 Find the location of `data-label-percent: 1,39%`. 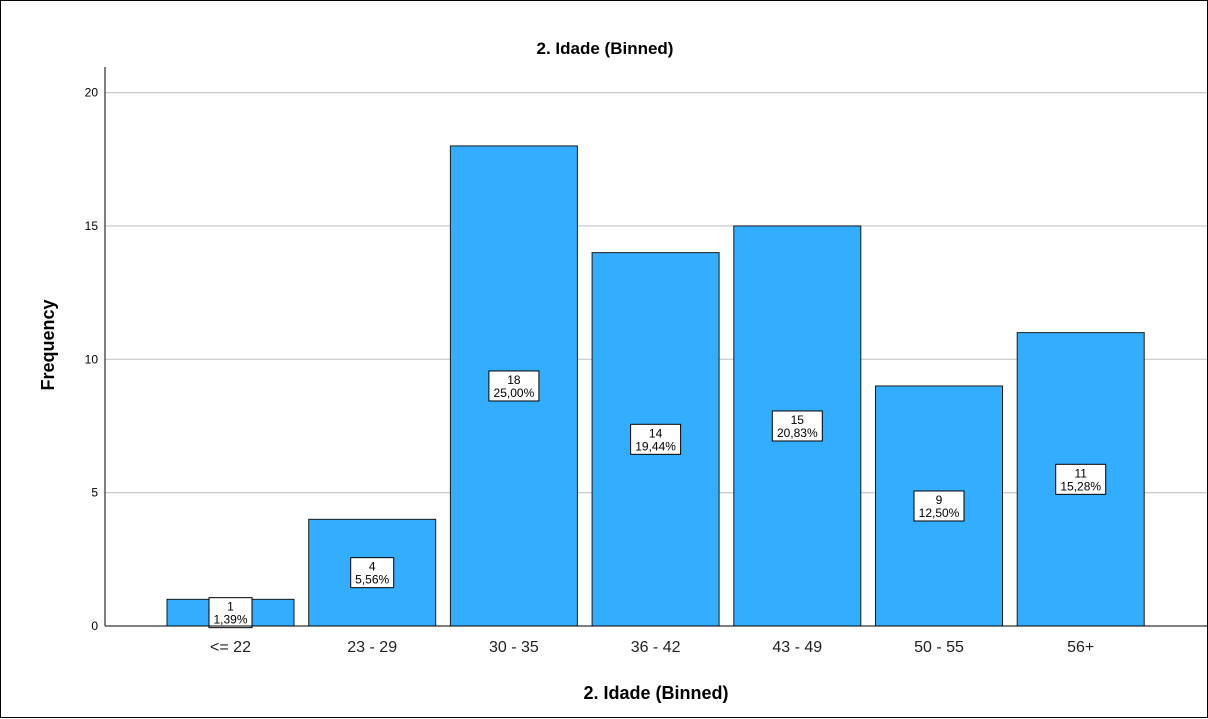

data-label-percent: 1,39% is located at coordinates (230, 620).